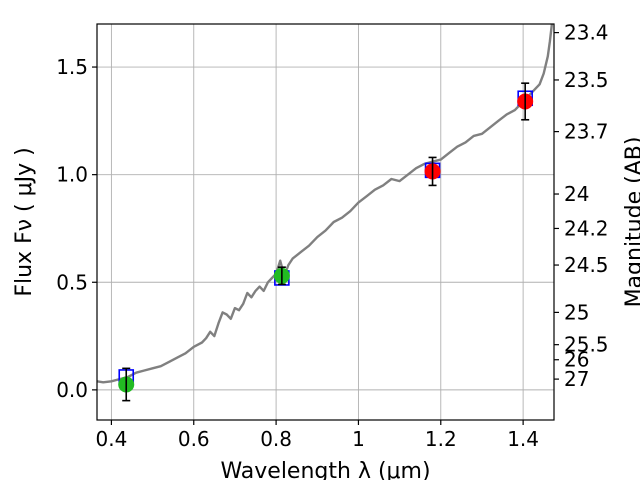 The image size is (640, 480). What do you see at coordinates (194, 439) in the screenshot?
I see `x-tick-label: 0.6` at bounding box center [194, 439].